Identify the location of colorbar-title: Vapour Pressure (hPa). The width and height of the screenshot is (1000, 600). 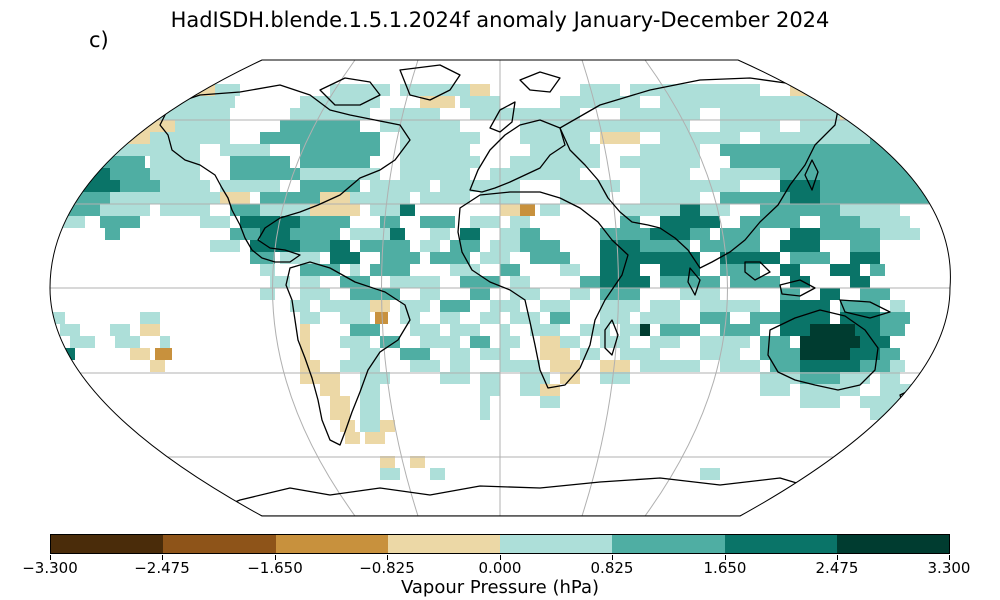
(500, 587).